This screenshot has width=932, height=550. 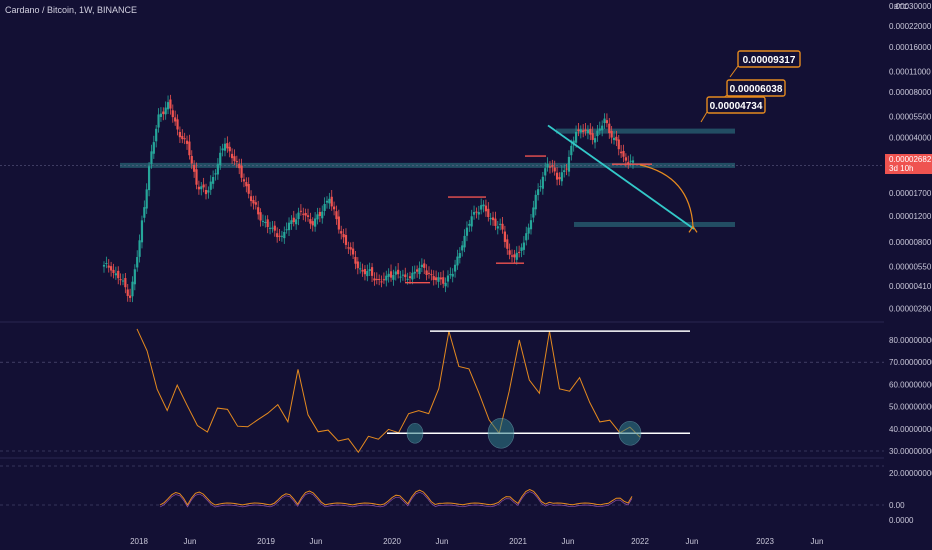 I want to click on projection-arrow, so click(x=666, y=195).